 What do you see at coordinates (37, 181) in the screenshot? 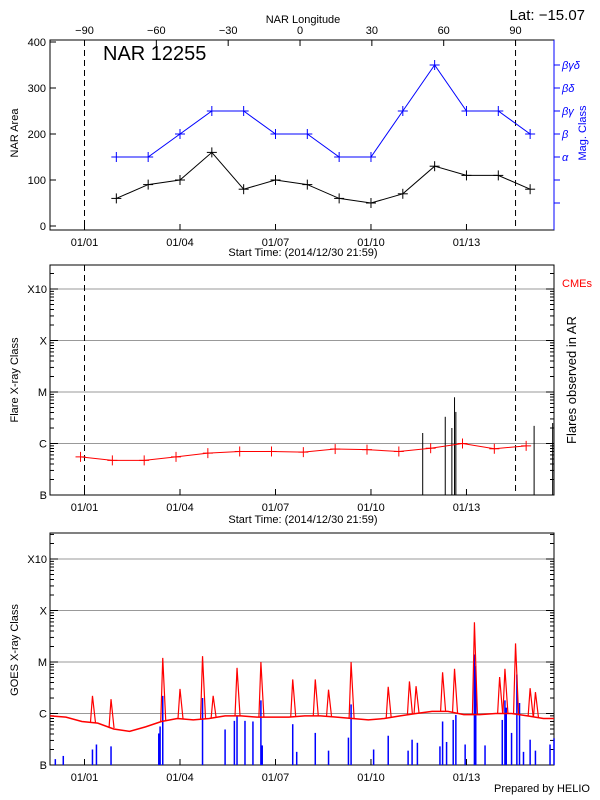
I see `y-tick-label: 100` at bounding box center [37, 181].